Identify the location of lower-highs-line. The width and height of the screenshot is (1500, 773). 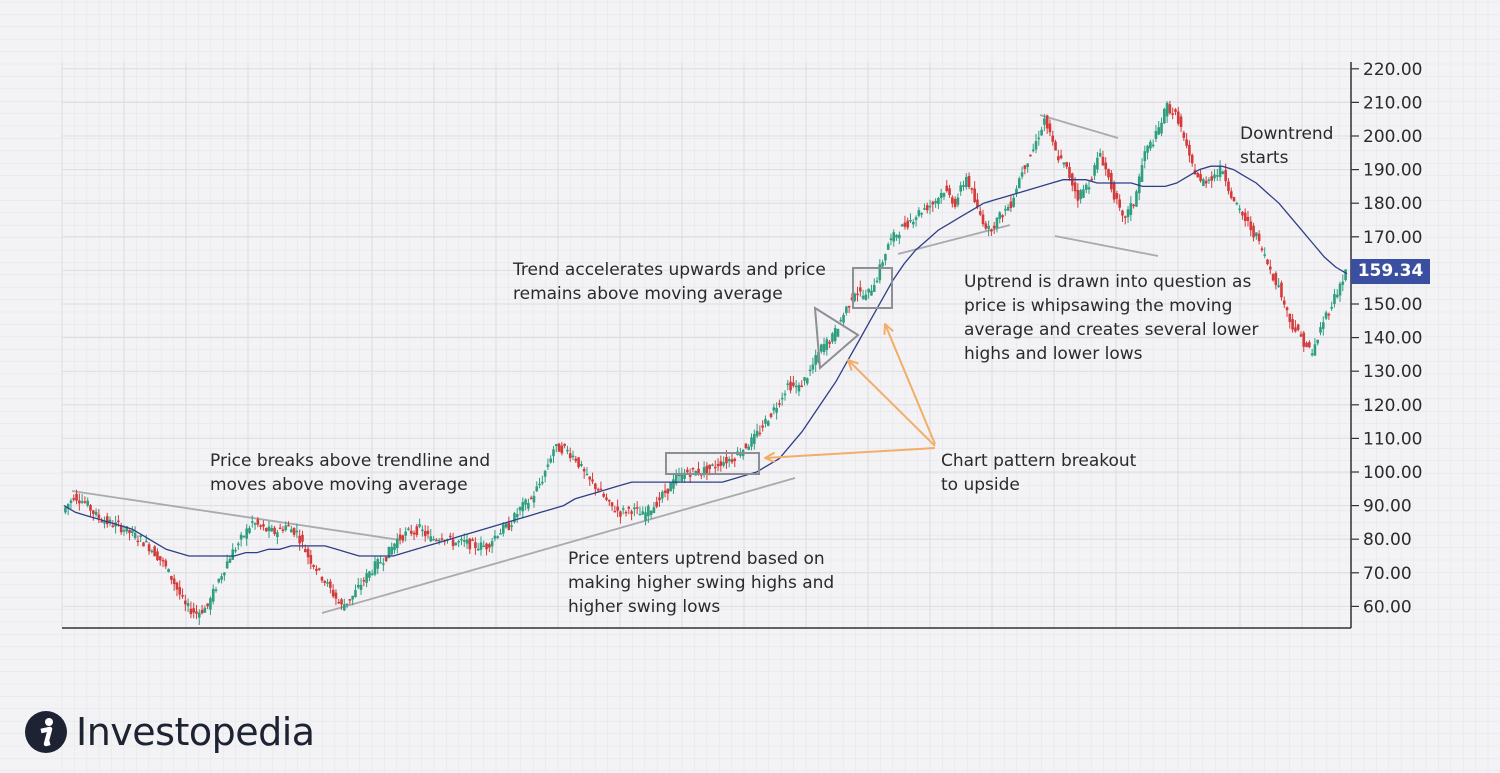
(1079, 126).